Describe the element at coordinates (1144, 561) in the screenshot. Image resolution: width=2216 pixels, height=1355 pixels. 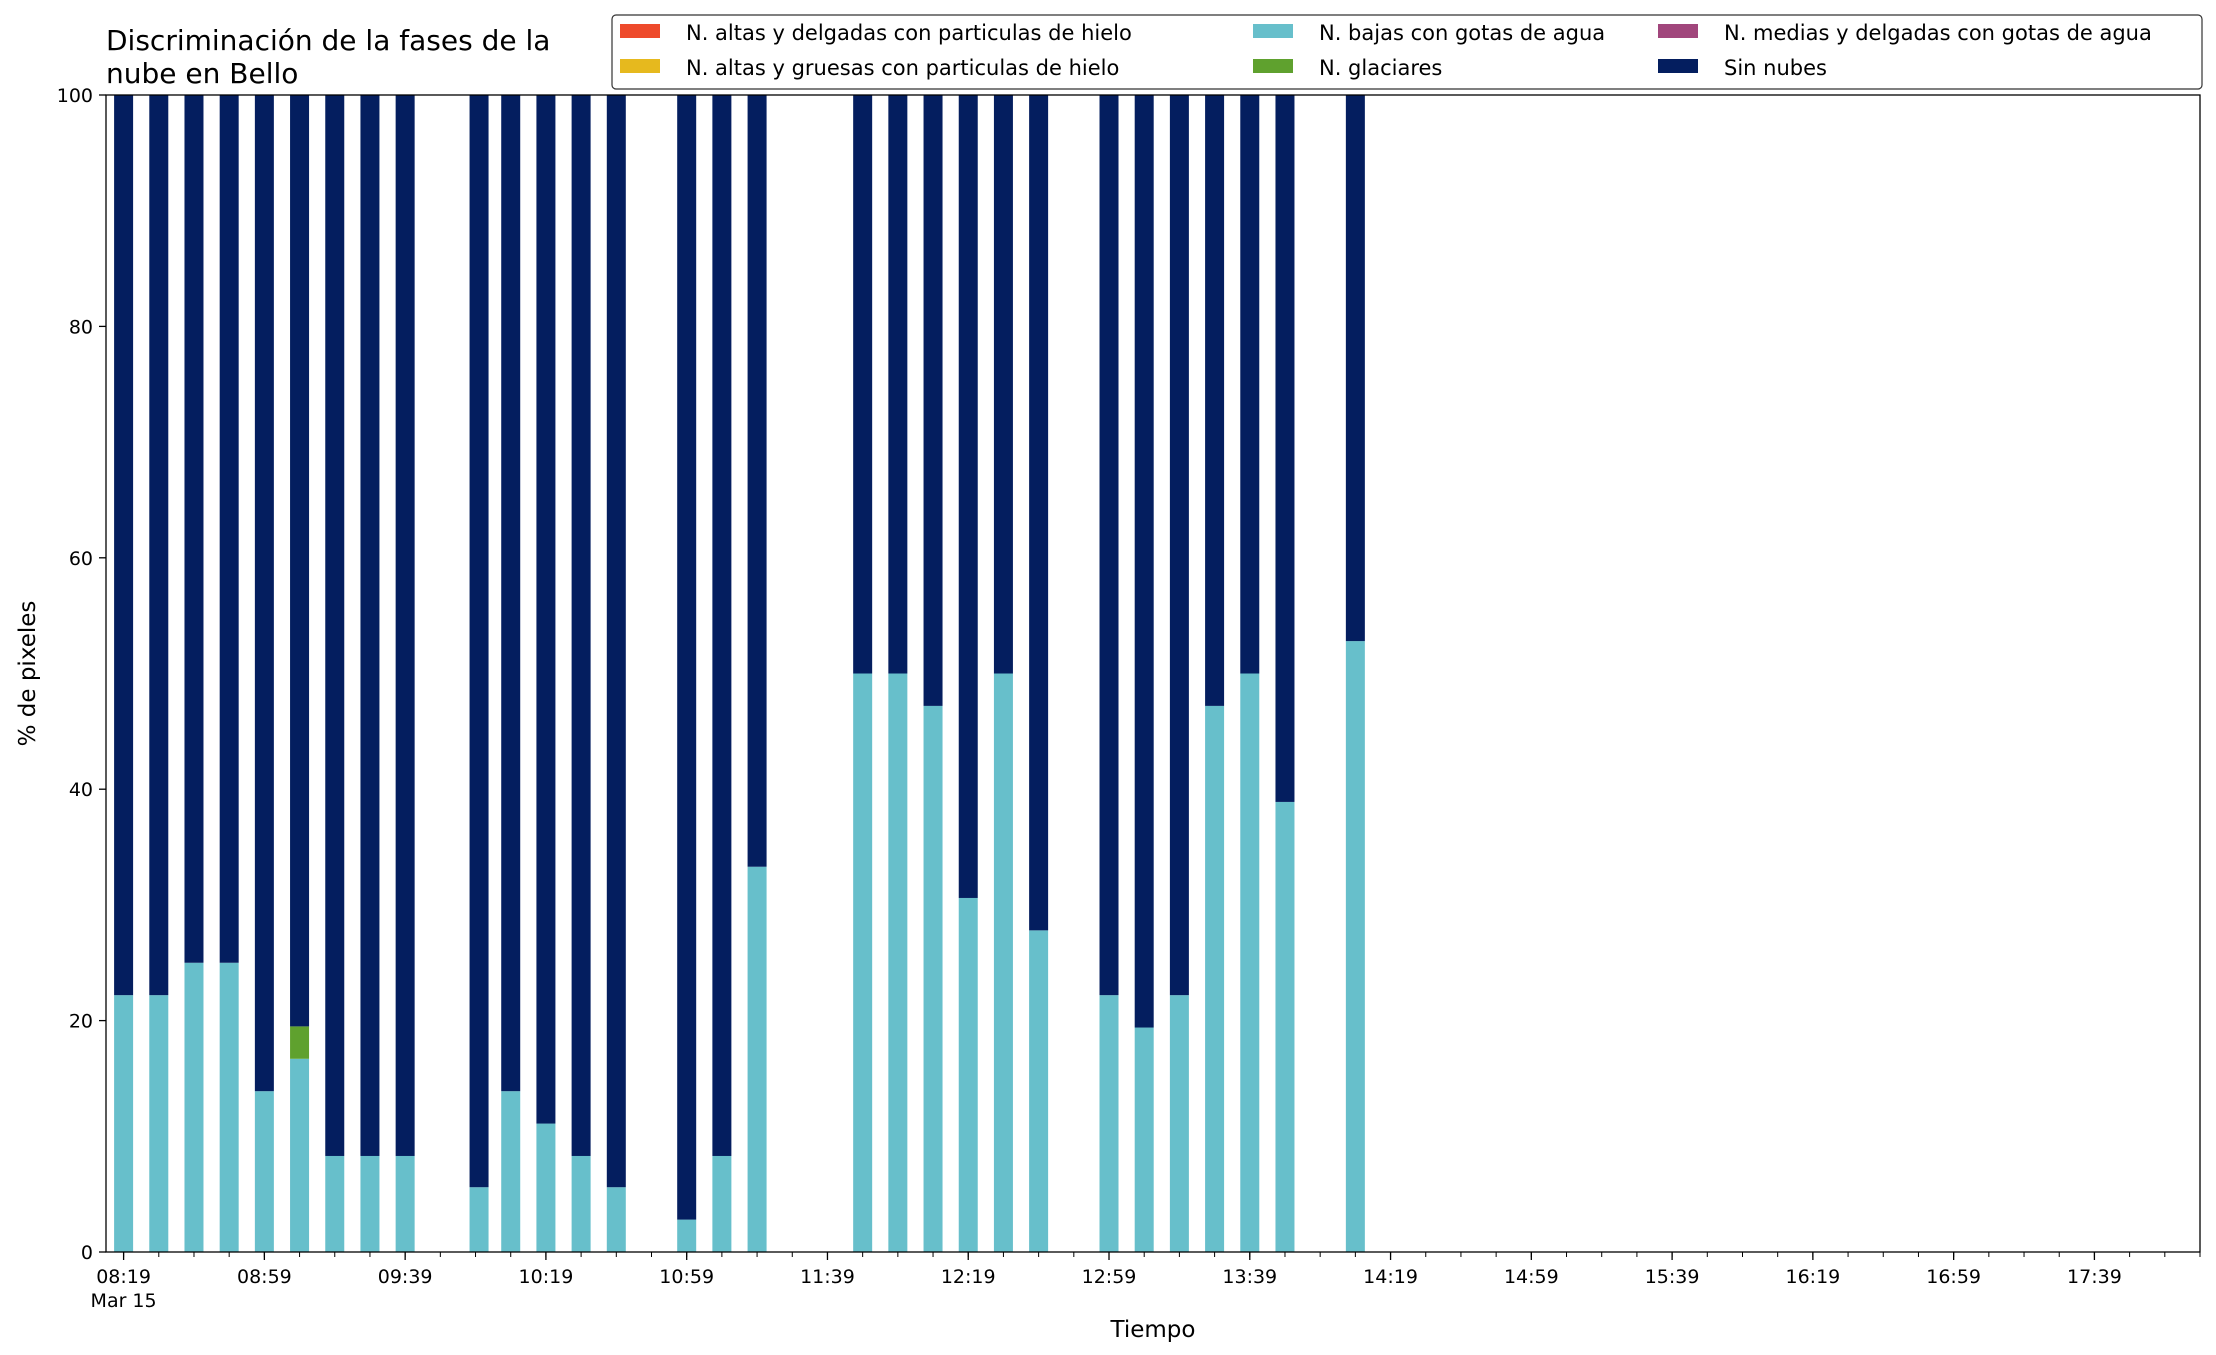
I see `bar-segment-1309-s5` at that location.